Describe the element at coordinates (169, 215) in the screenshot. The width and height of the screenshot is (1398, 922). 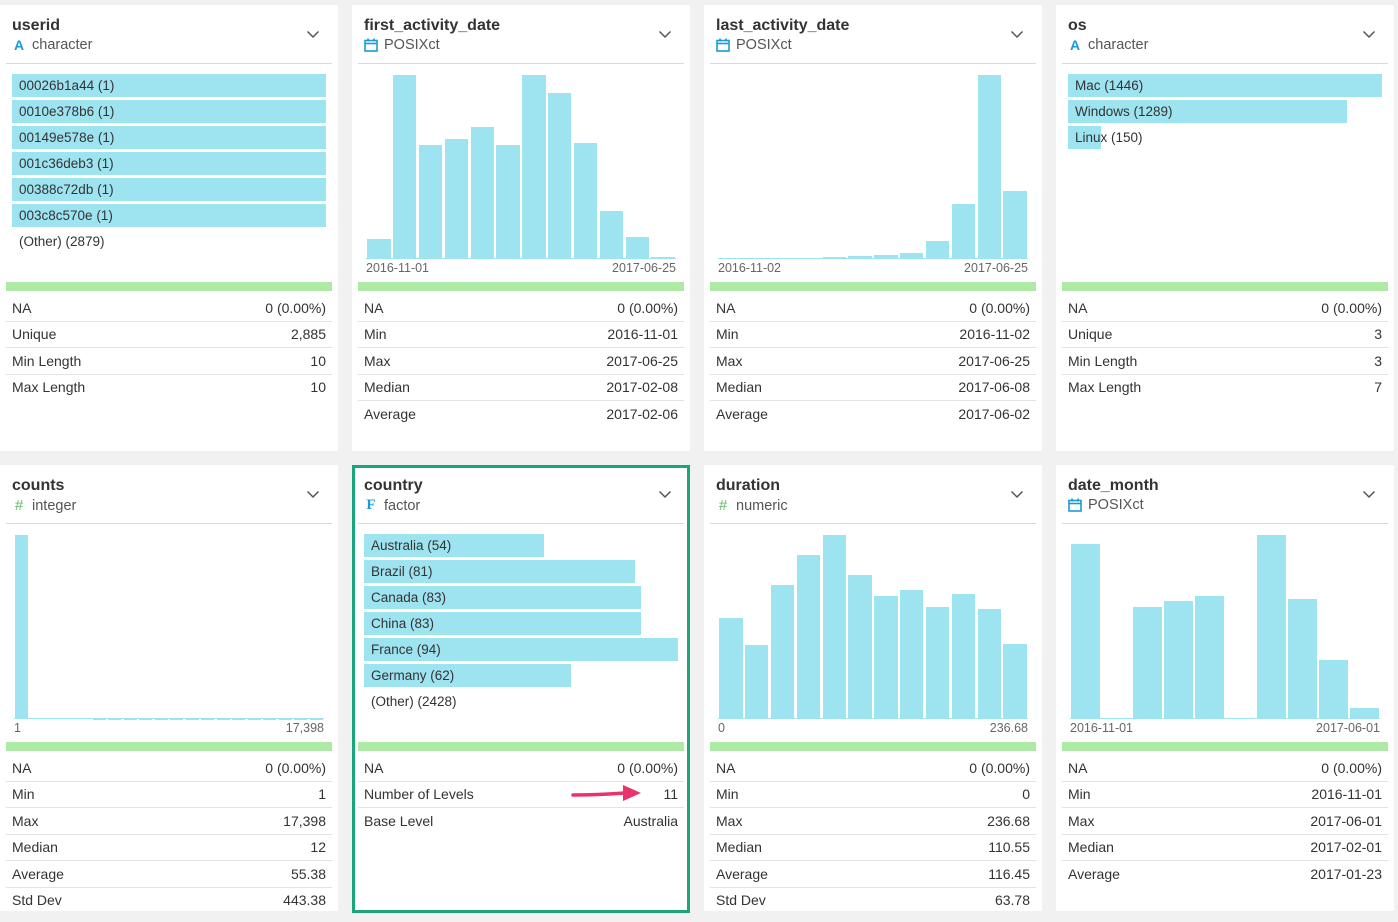
I see `top-value-bar: 003c8c570e (1)` at that location.